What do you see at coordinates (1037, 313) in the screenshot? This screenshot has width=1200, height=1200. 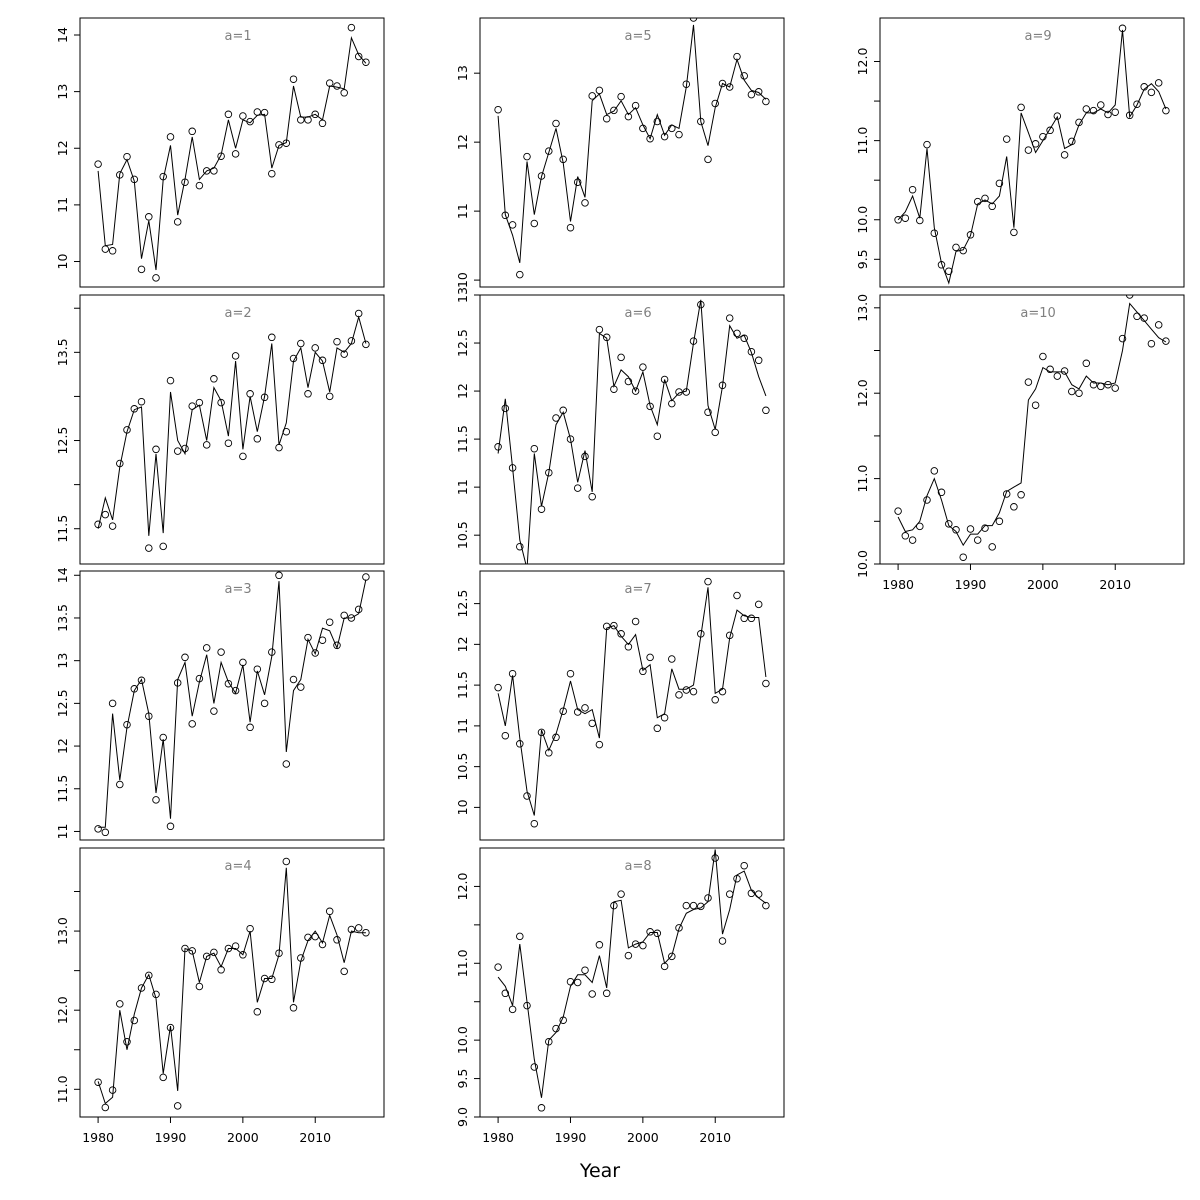 I see `panel-label: a=10` at bounding box center [1037, 313].